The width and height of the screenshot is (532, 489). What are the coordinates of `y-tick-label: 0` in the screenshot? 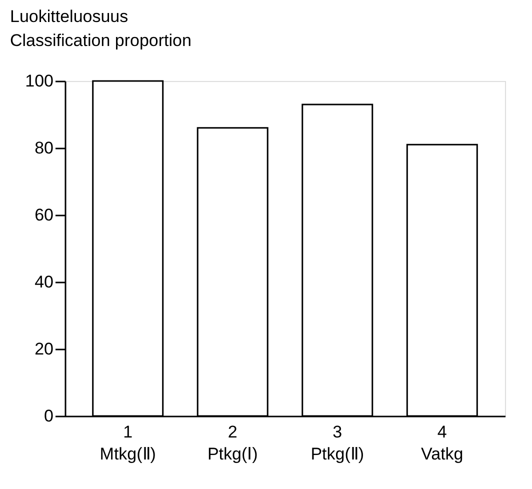 It's located at (49, 416).